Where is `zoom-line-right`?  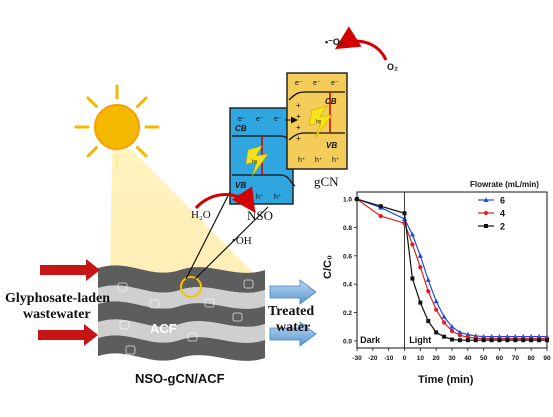
zoom-line-right is located at coordinates (231, 243).